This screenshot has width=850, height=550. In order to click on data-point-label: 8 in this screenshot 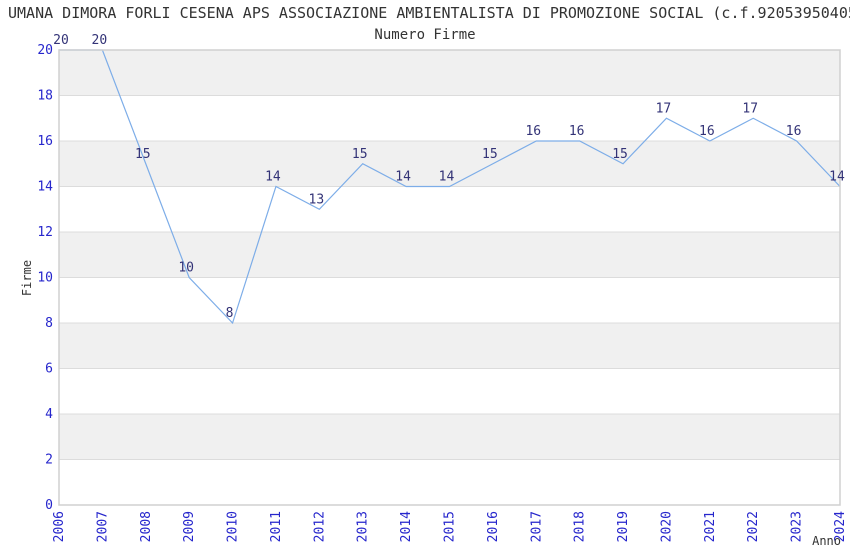, I will do `click(230, 313)`.